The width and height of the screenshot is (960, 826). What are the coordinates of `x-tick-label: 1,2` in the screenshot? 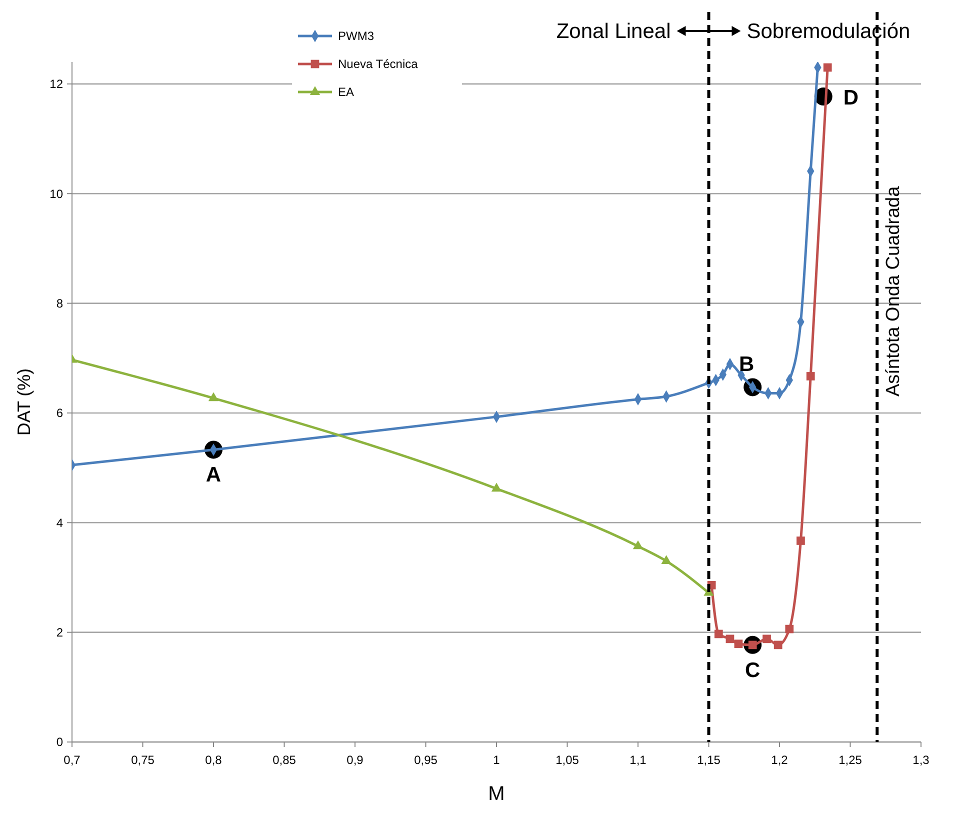 It's located at (779, 760).